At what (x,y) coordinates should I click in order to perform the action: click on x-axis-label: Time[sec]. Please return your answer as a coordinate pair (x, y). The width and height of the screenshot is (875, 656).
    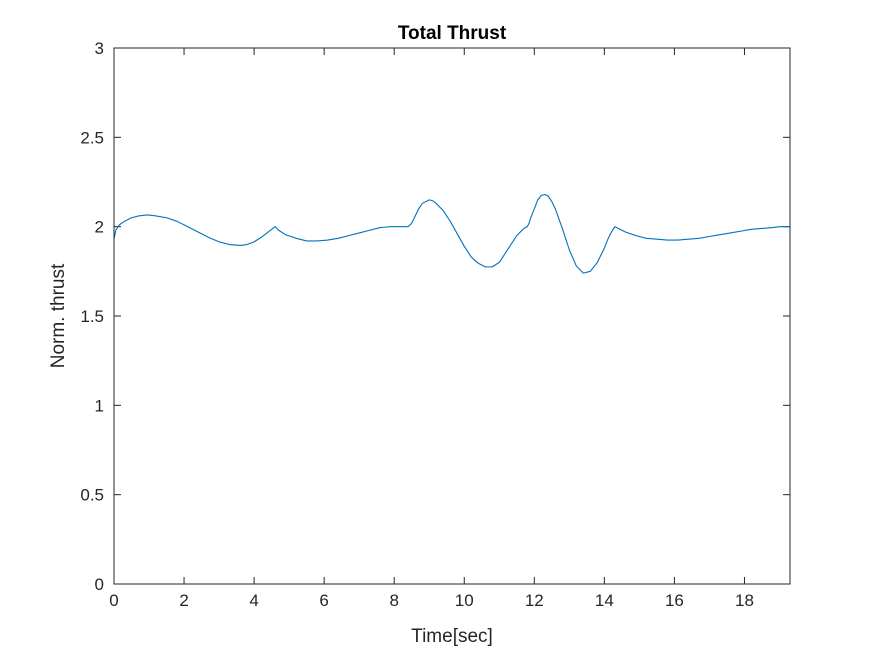
    Looking at the image, I should click on (452, 636).